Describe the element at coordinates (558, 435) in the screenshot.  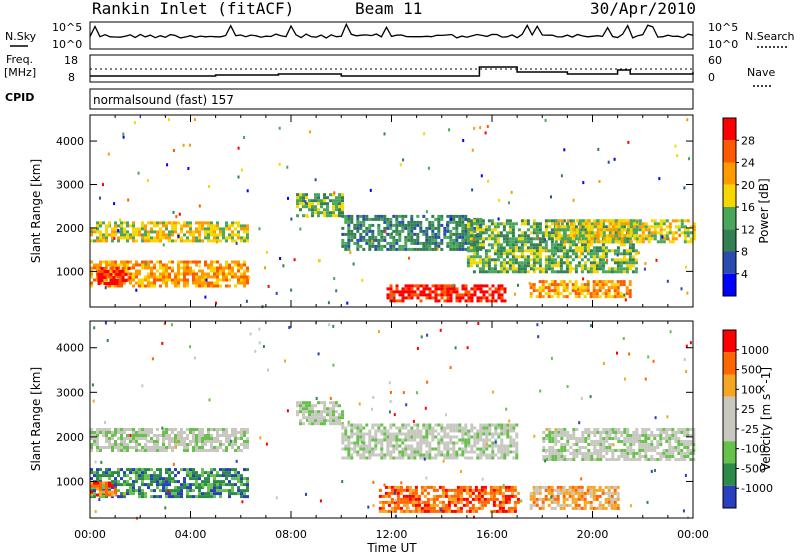
I see `velocity-speckle` at that location.